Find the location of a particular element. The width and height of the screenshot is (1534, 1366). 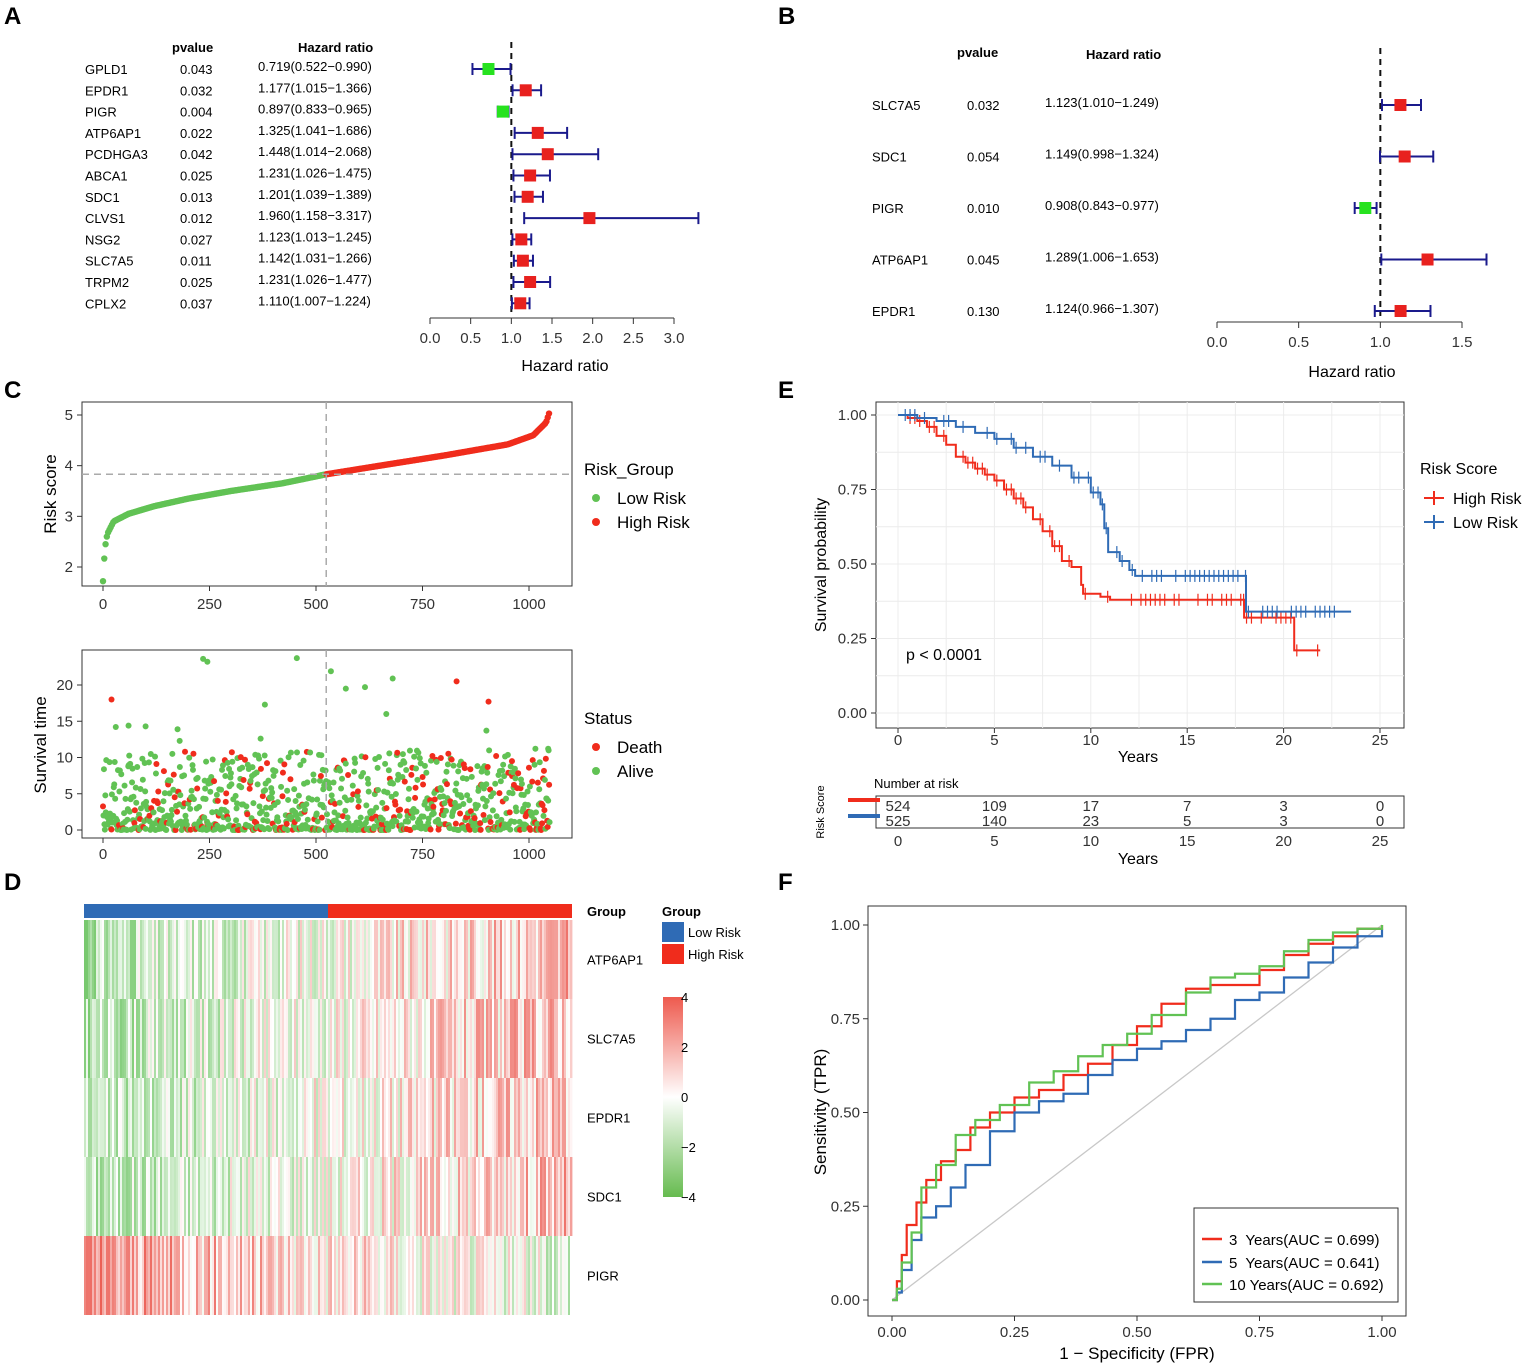

legend-label-low-risk: Low Risk is located at coordinates (651, 498).